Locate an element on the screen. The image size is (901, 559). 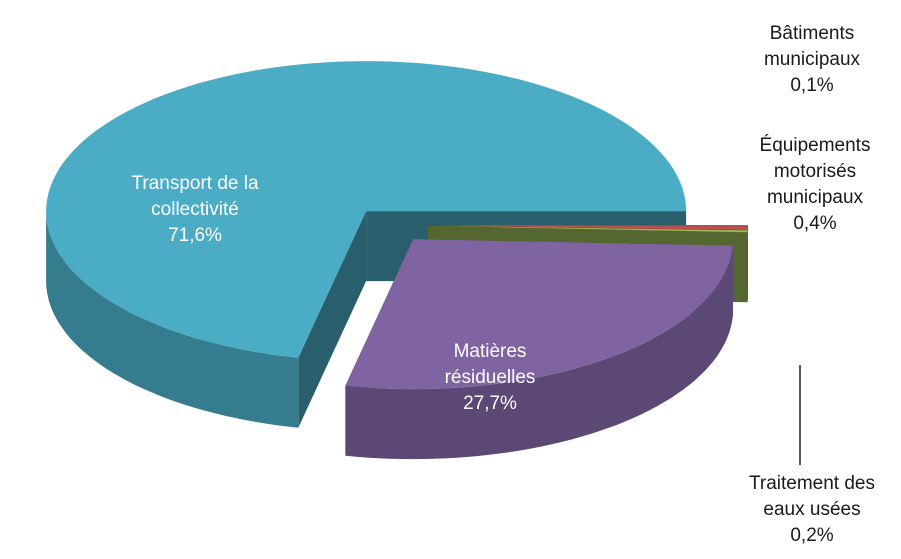
slice-label: Matières résiduelles 27,7% is located at coordinates (490, 378).